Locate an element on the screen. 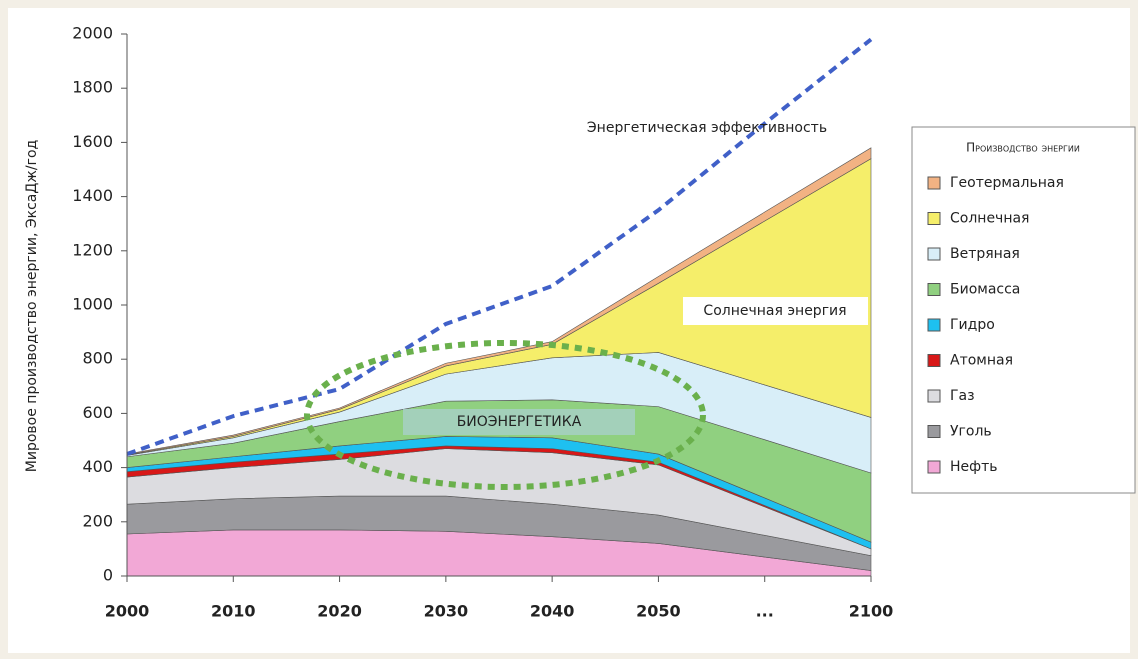  y-tick-label: 2000 is located at coordinates (92, 33).